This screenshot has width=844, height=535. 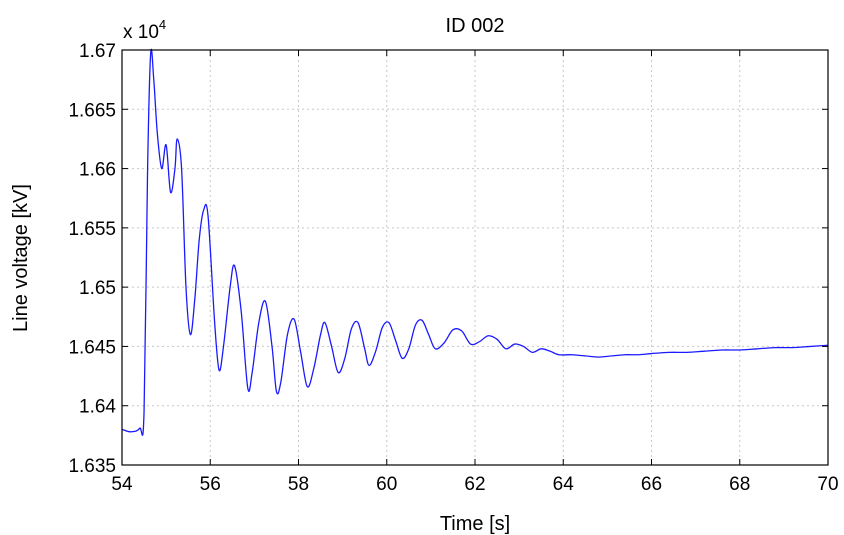 I want to click on y-axis-multiplier-exponent: 4, so click(x=162, y=24).